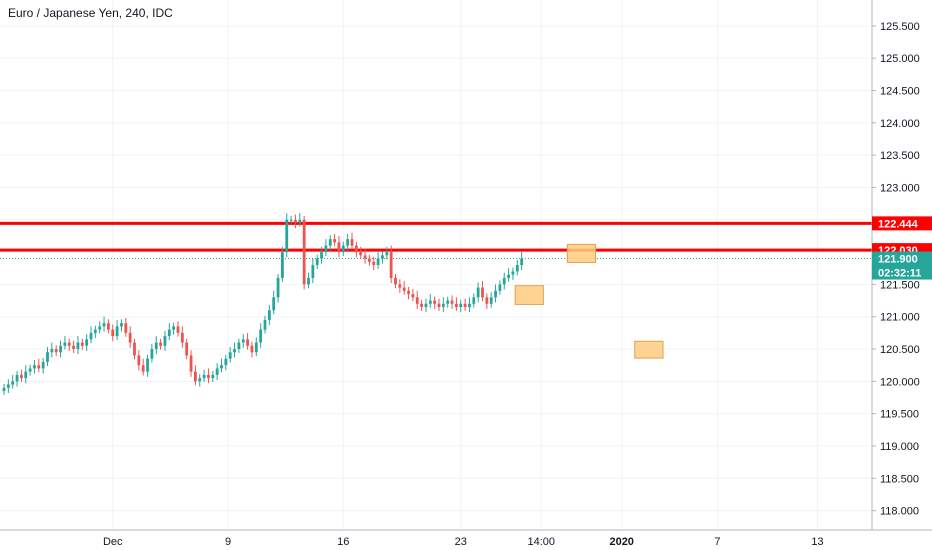 This screenshot has height=550, width=932. I want to click on y-tick-label: 125.500, so click(900, 27).